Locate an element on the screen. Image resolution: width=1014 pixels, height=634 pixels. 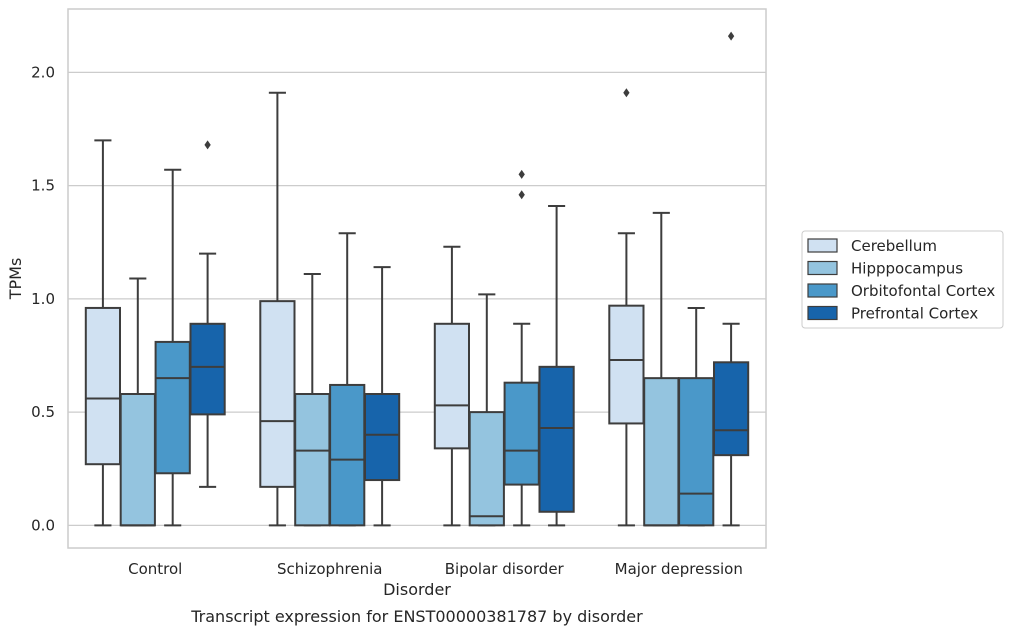
y-tick-label: 0.5 is located at coordinates (43, 412).